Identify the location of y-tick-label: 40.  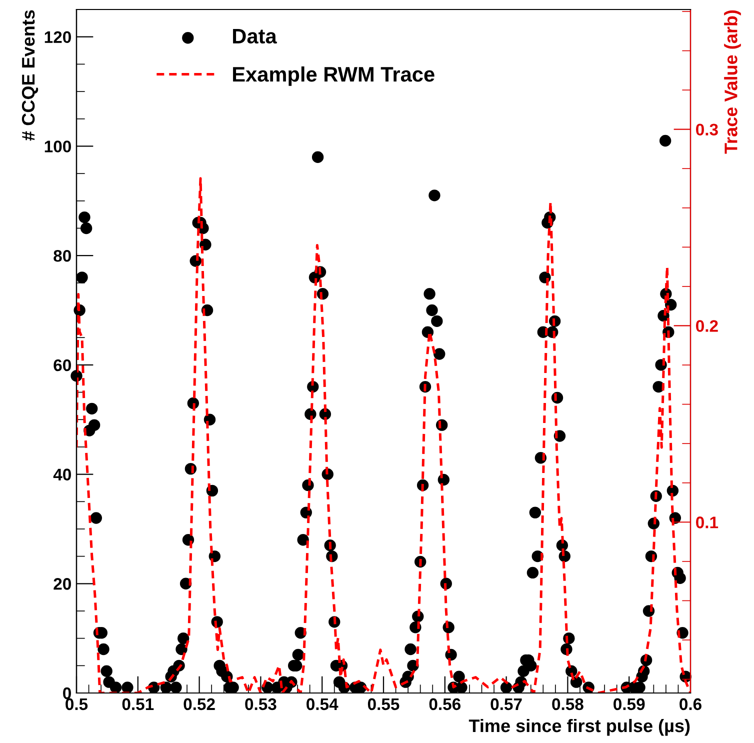
(62, 474).